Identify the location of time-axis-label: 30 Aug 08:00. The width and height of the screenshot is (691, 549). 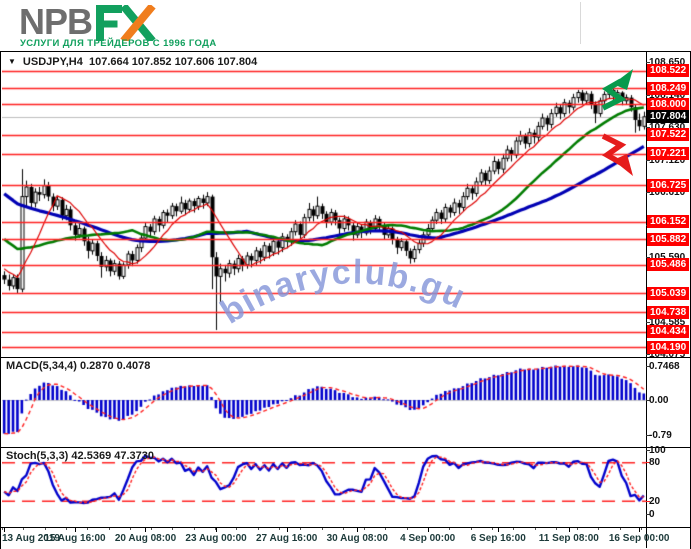
(357, 538).